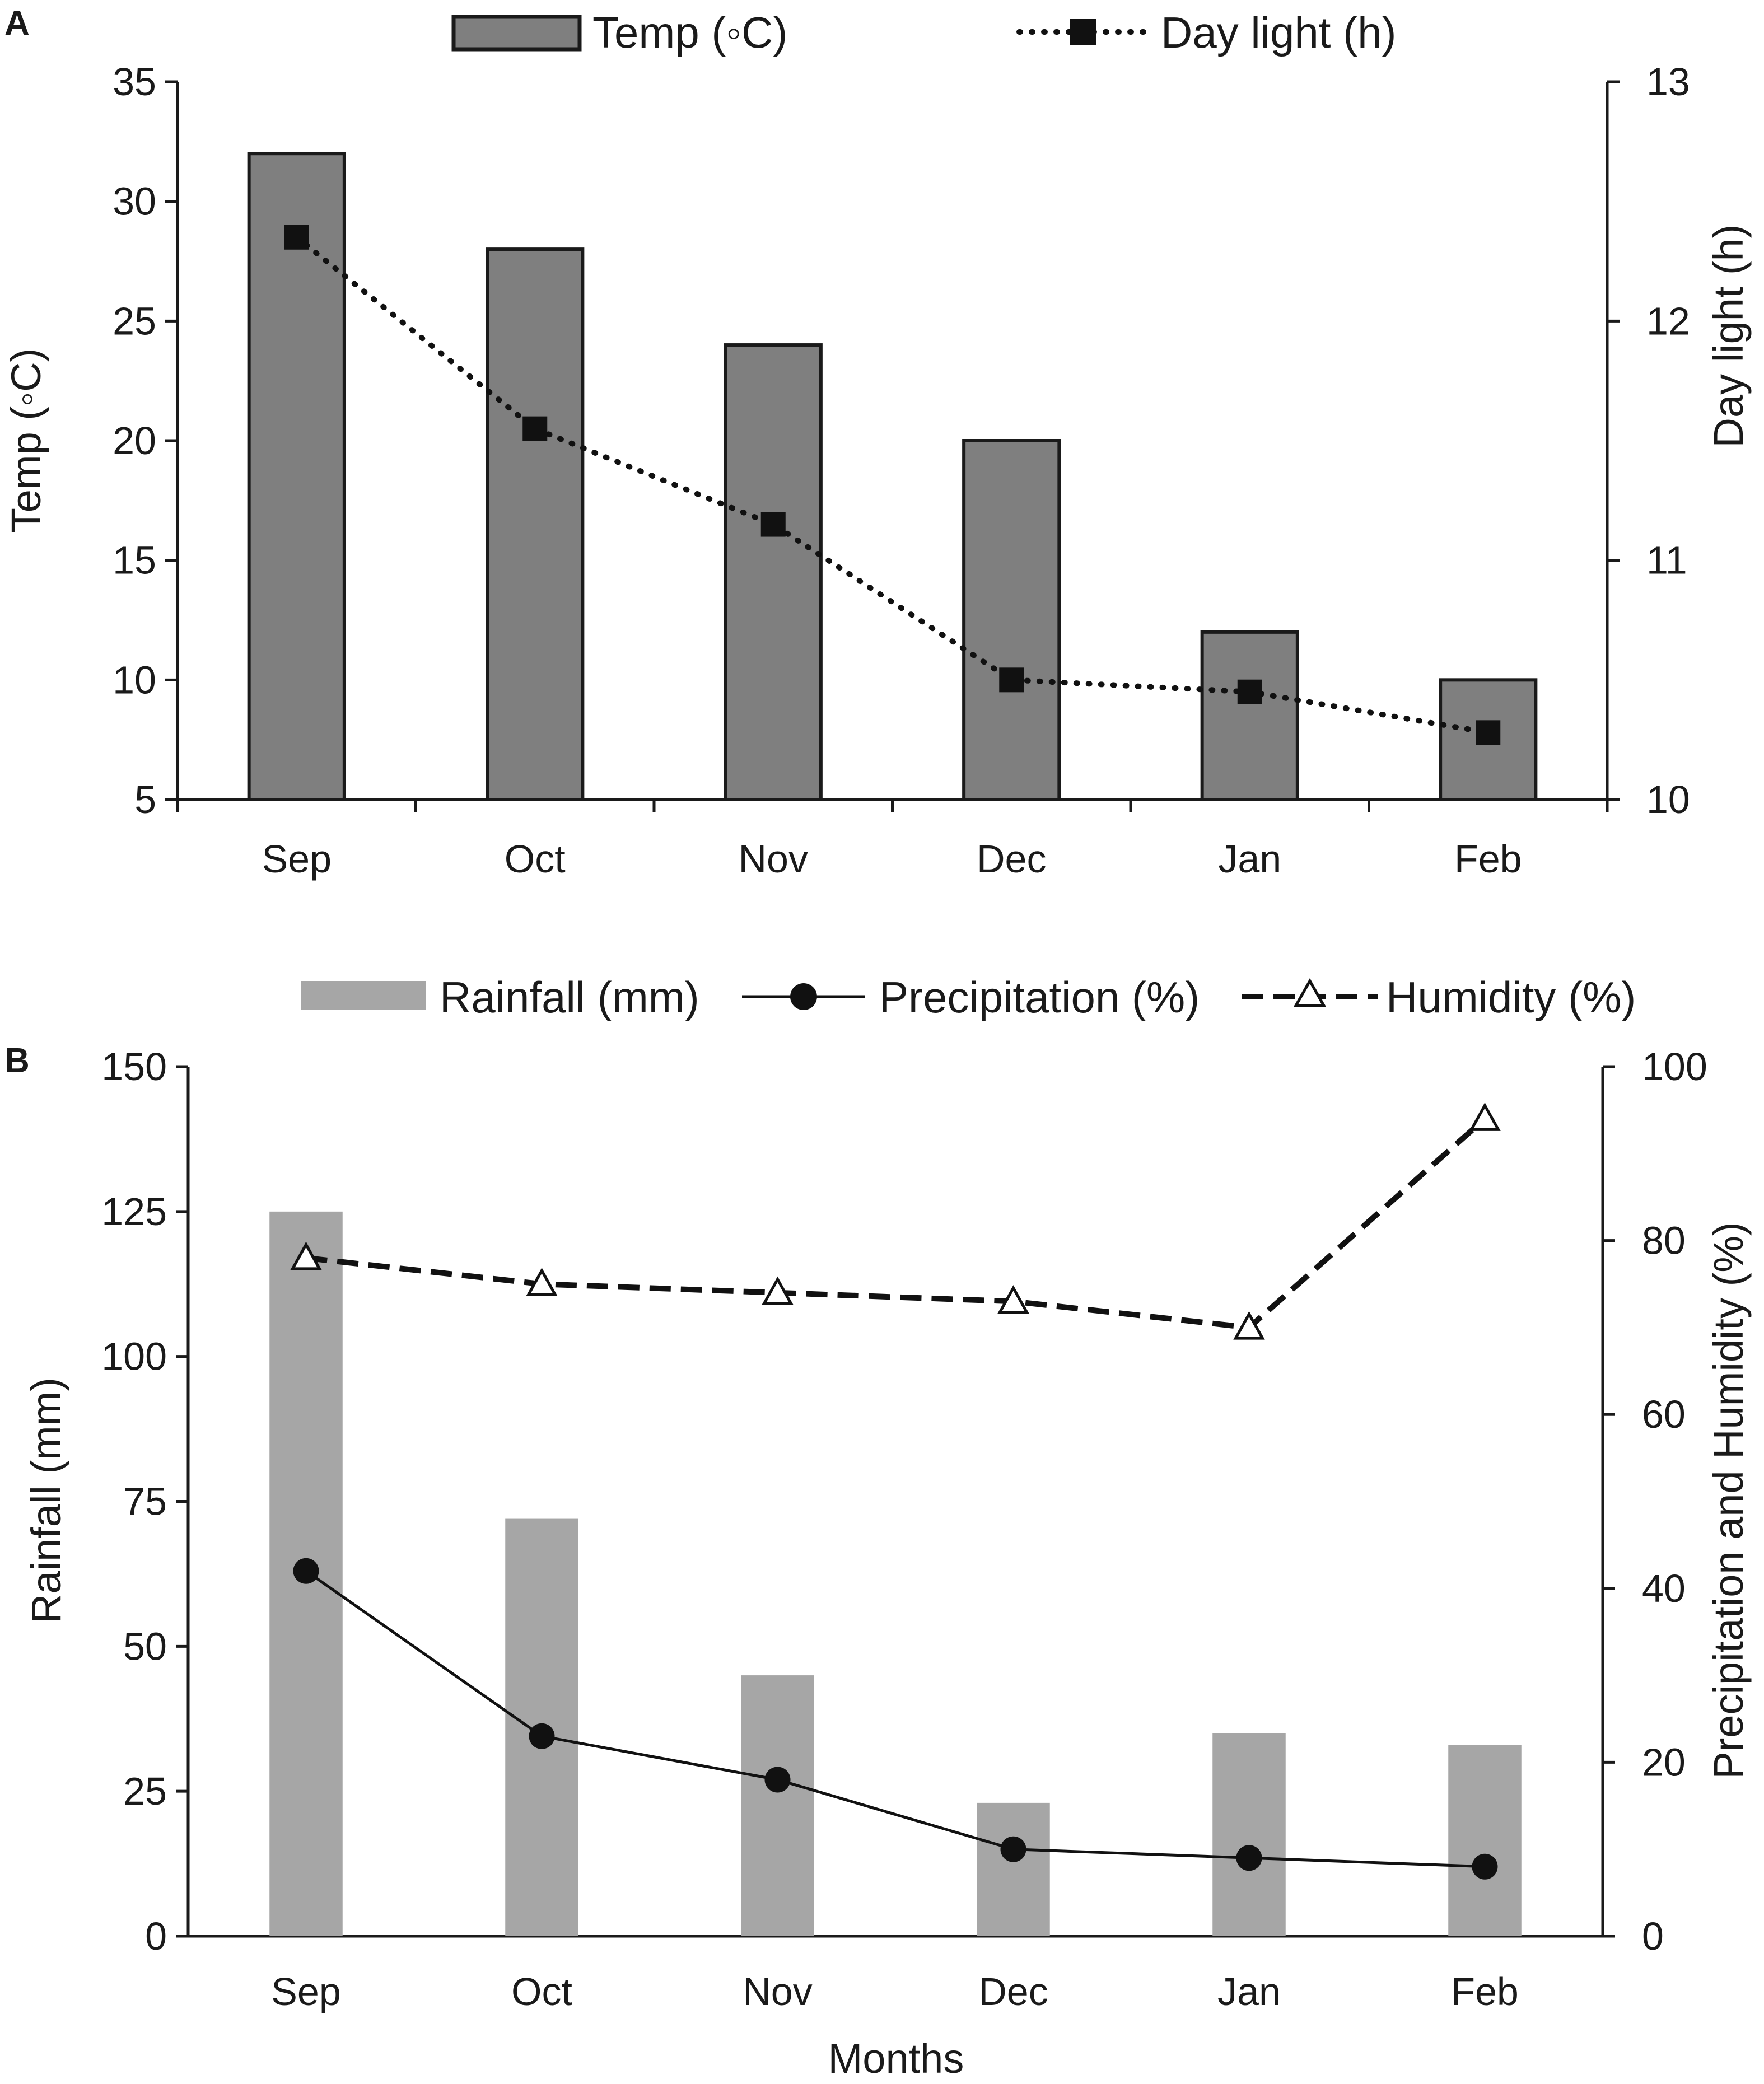 The image size is (1764, 2084). What do you see at coordinates (1675, 1066) in the screenshot?
I see `y2-tick-label: 100` at bounding box center [1675, 1066].